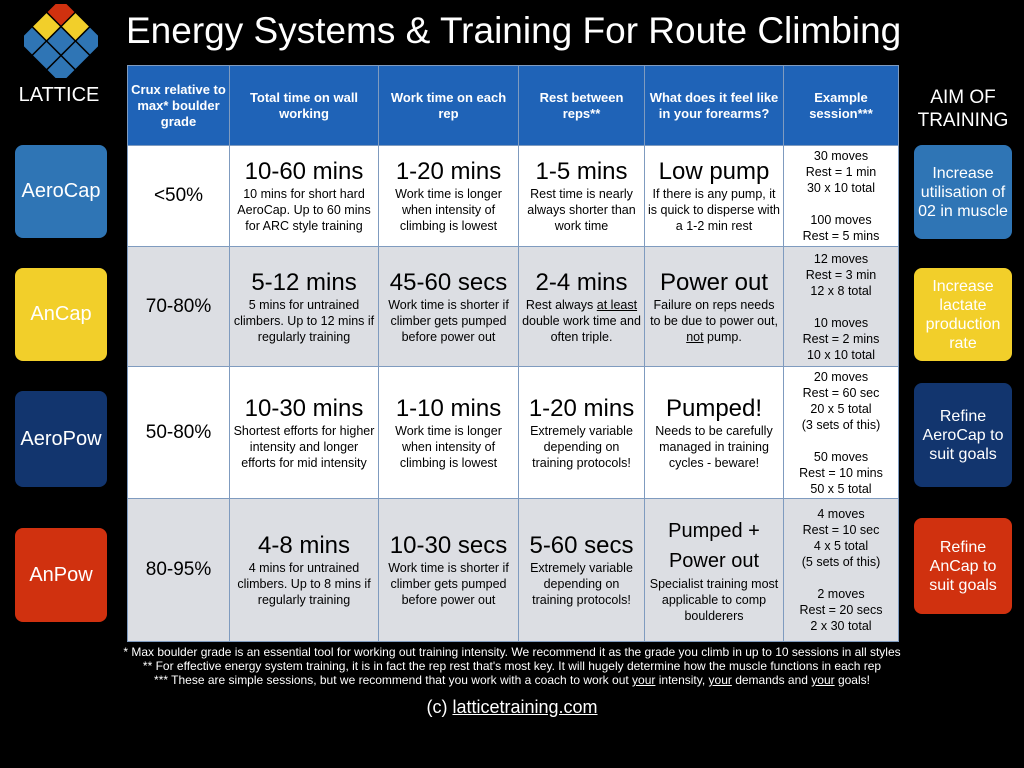 This screenshot has height=768, width=1024. I want to click on rest-value: 2-4 mins, so click(581, 282).